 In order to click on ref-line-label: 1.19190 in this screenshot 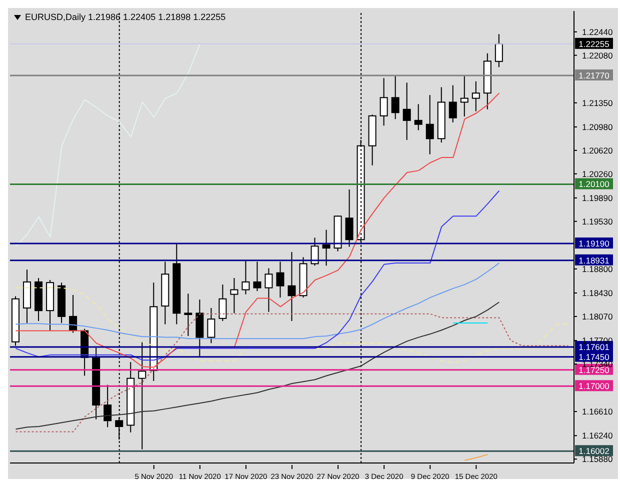, I will do `click(594, 243)`.